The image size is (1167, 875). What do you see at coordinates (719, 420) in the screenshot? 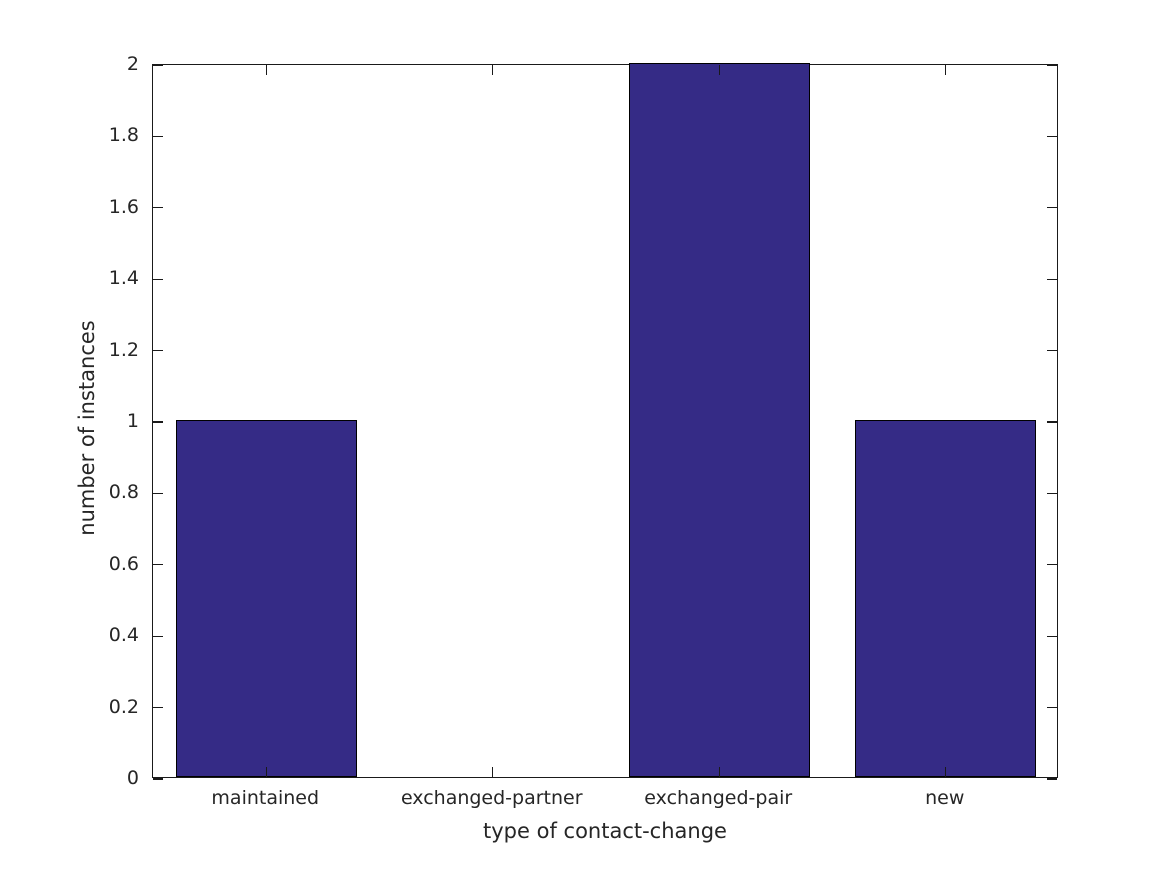
I see `bar-exchanged-pair` at bounding box center [719, 420].